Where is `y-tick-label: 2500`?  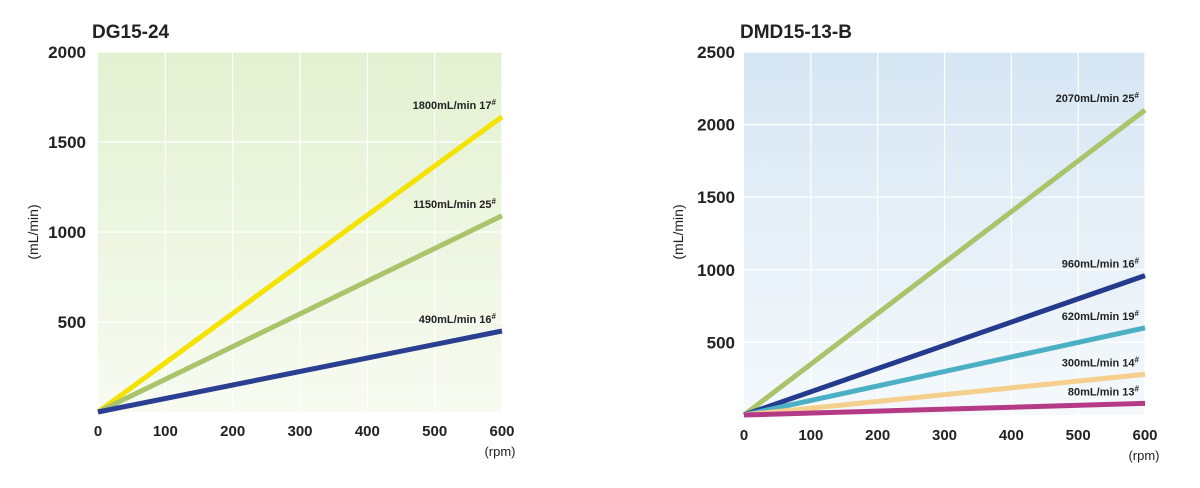 y-tick-label: 2500 is located at coordinates (716, 52).